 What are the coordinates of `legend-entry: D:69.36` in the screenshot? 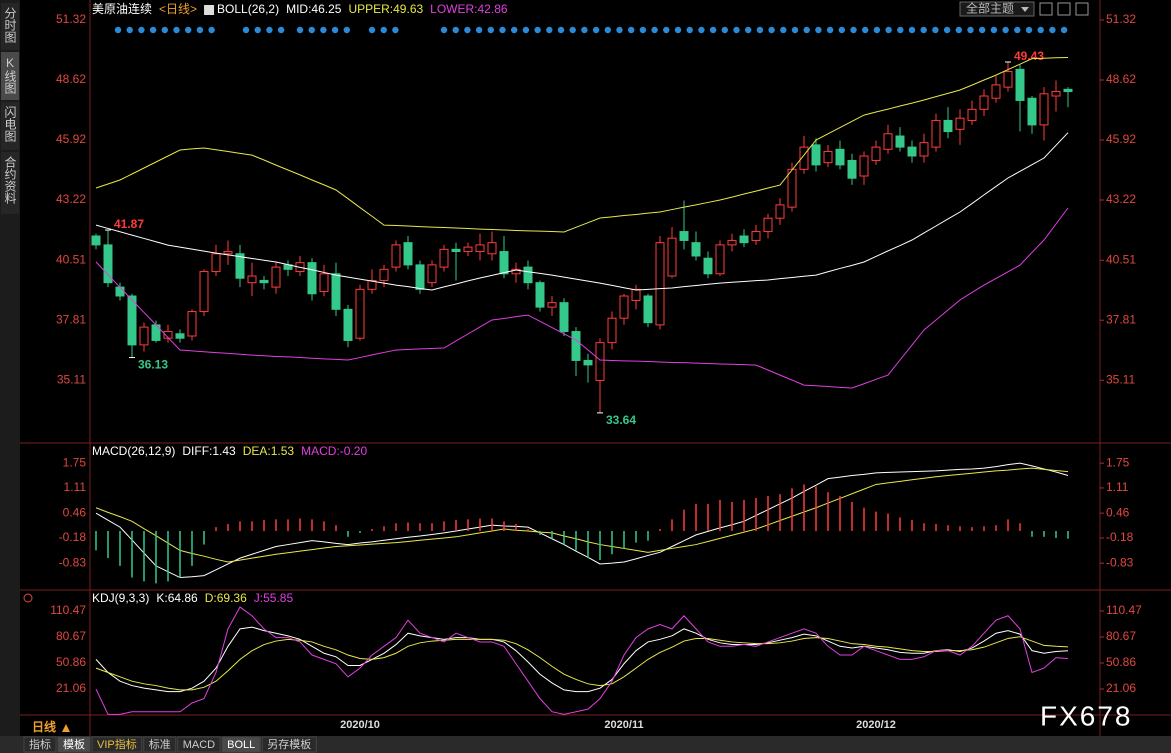 It's located at (226, 598).